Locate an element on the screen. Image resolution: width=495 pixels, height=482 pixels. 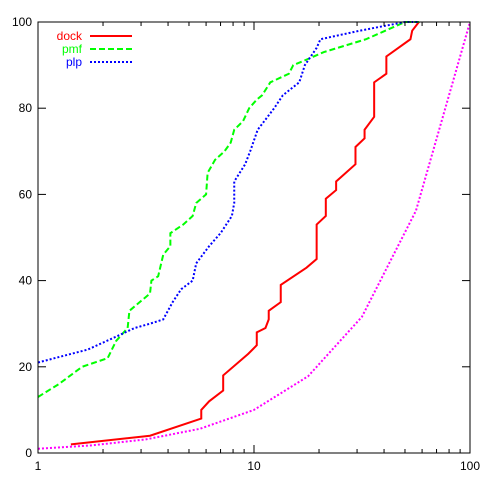
legend-label-plp: plp is located at coordinates (74, 62).